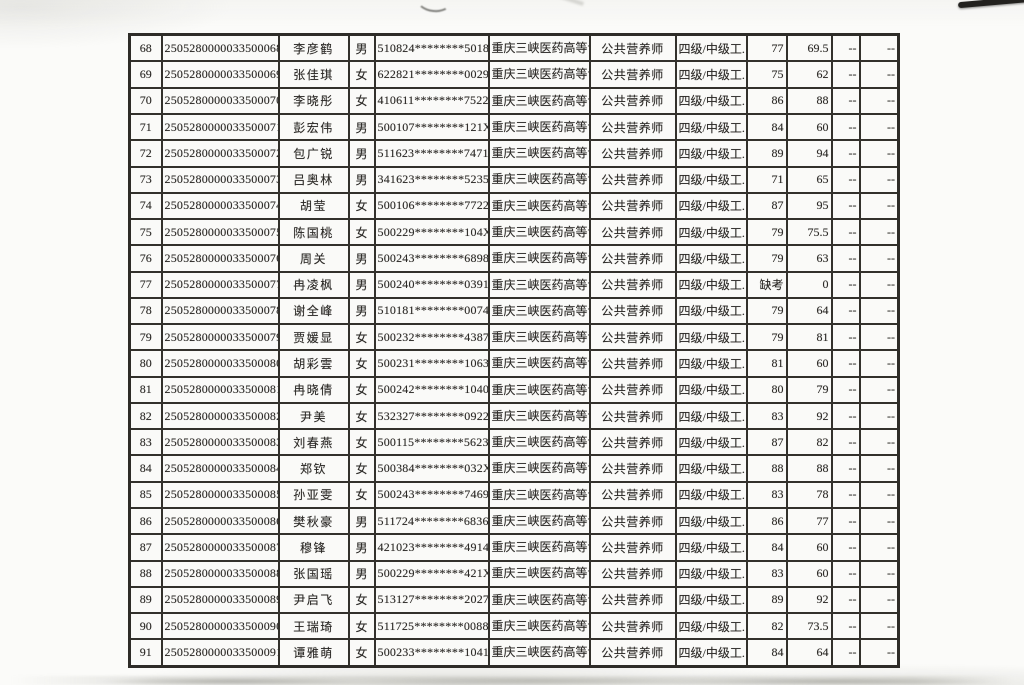 This screenshot has width=1024, height=685. I want to click on cell-id-card-masked: 500231********1063, so click(431, 363).